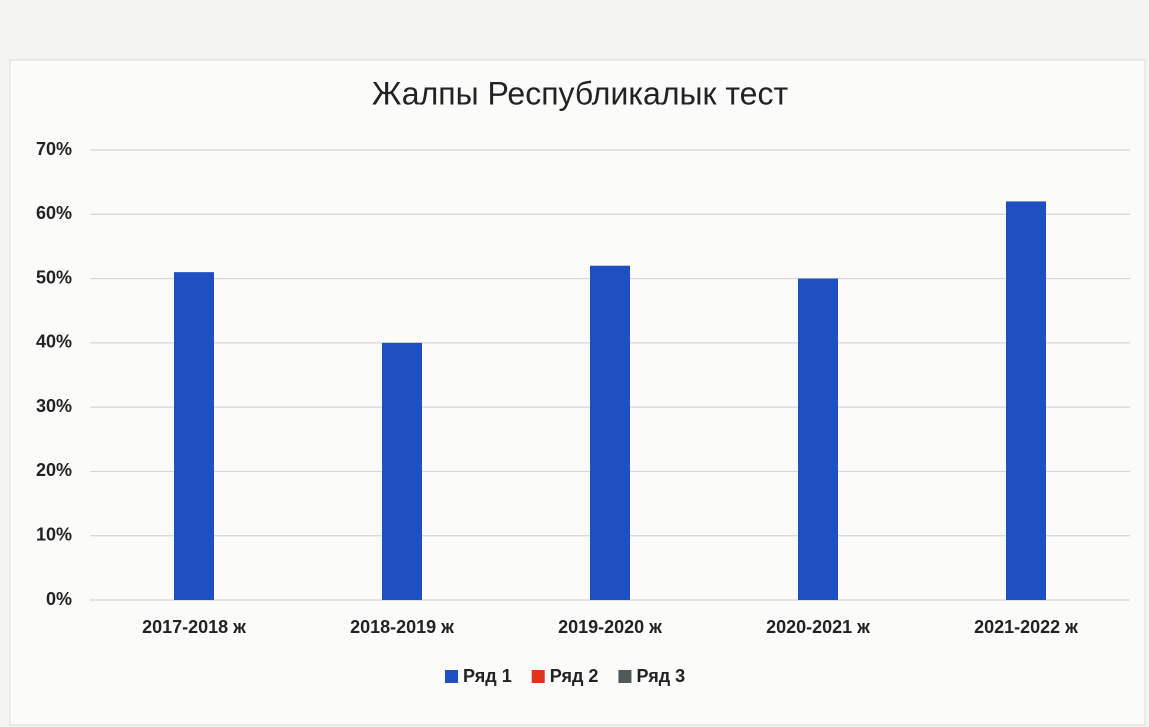 This screenshot has height=727, width=1149. Describe the element at coordinates (54, 277) in the screenshot. I see `y-tick-label: 50%` at that location.